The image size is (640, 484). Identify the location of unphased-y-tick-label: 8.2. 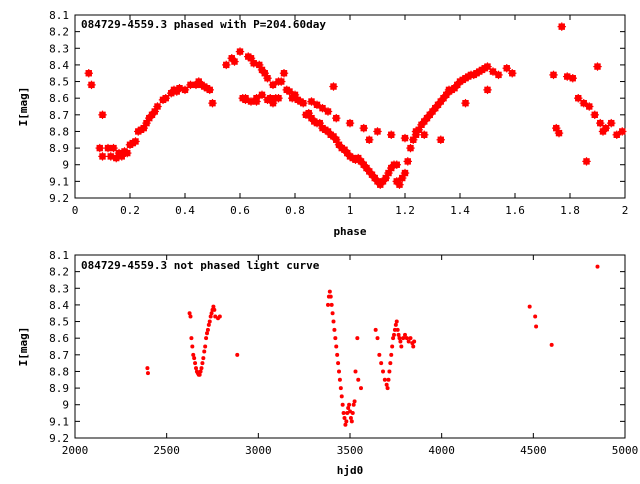
(59, 272).